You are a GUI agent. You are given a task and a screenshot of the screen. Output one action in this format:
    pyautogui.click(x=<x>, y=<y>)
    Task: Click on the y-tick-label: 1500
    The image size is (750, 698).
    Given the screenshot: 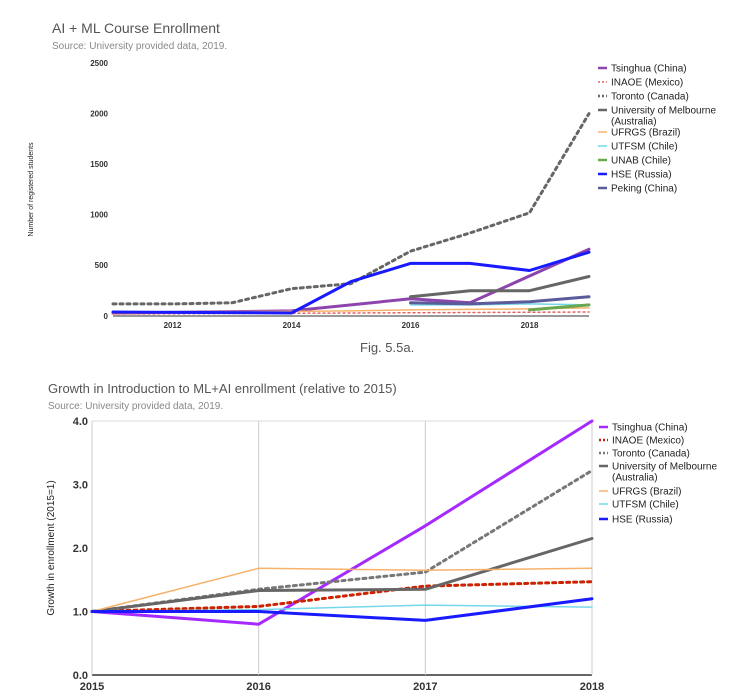 What is the action you would take?
    pyautogui.click(x=99, y=164)
    